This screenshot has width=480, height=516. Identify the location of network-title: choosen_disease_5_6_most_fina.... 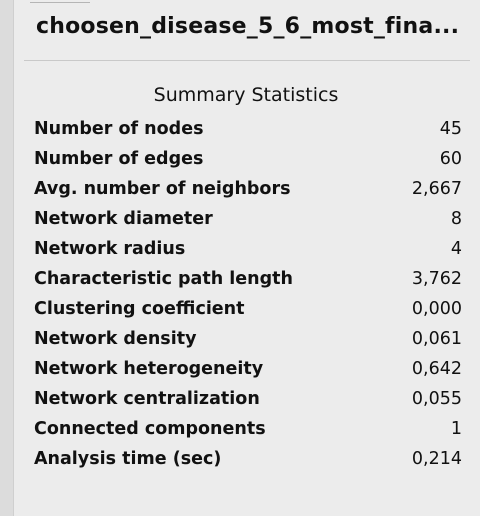
(251, 26).